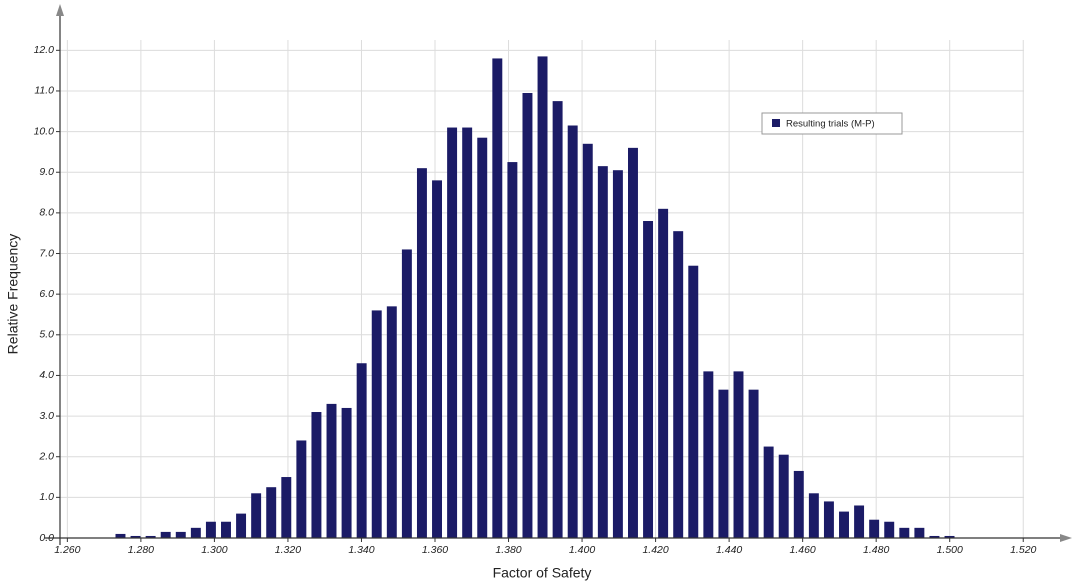 The image size is (1080, 583). I want to click on y-tick-label: 5.0, so click(46, 335).